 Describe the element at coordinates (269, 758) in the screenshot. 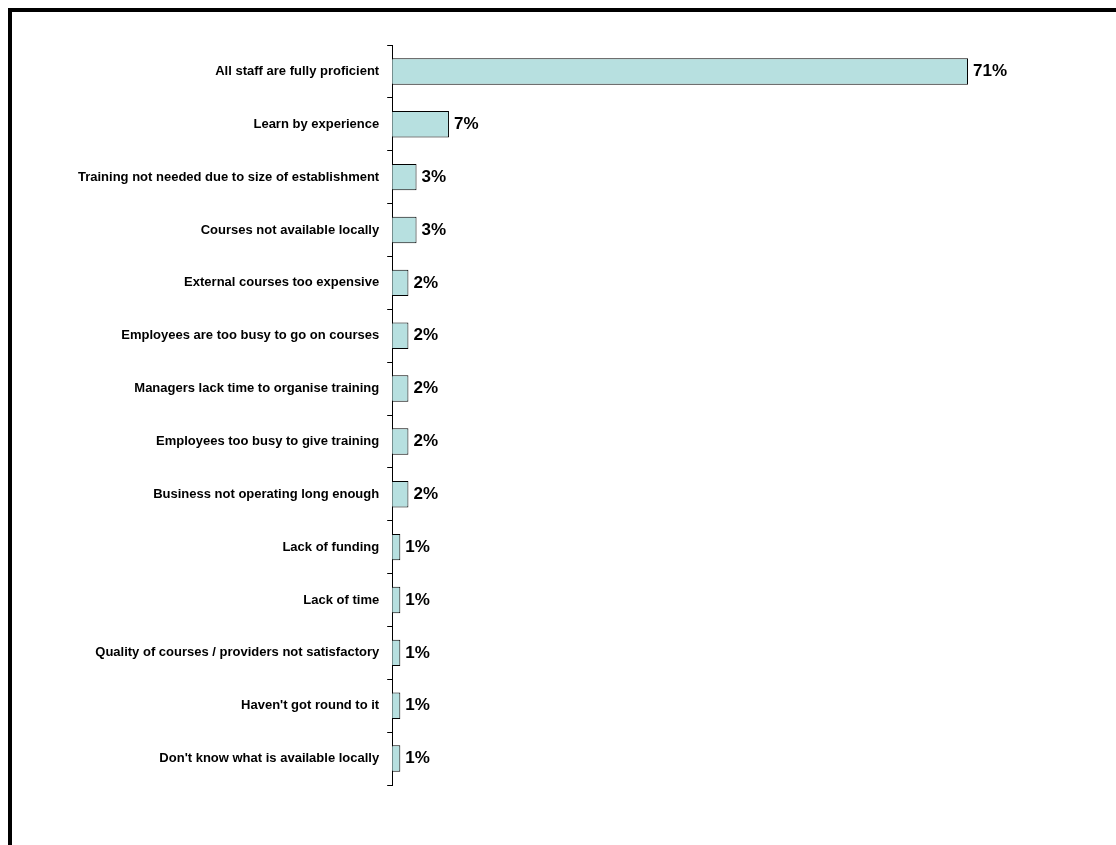

I see `y-tick-label: Don't know what is available locally` at that location.